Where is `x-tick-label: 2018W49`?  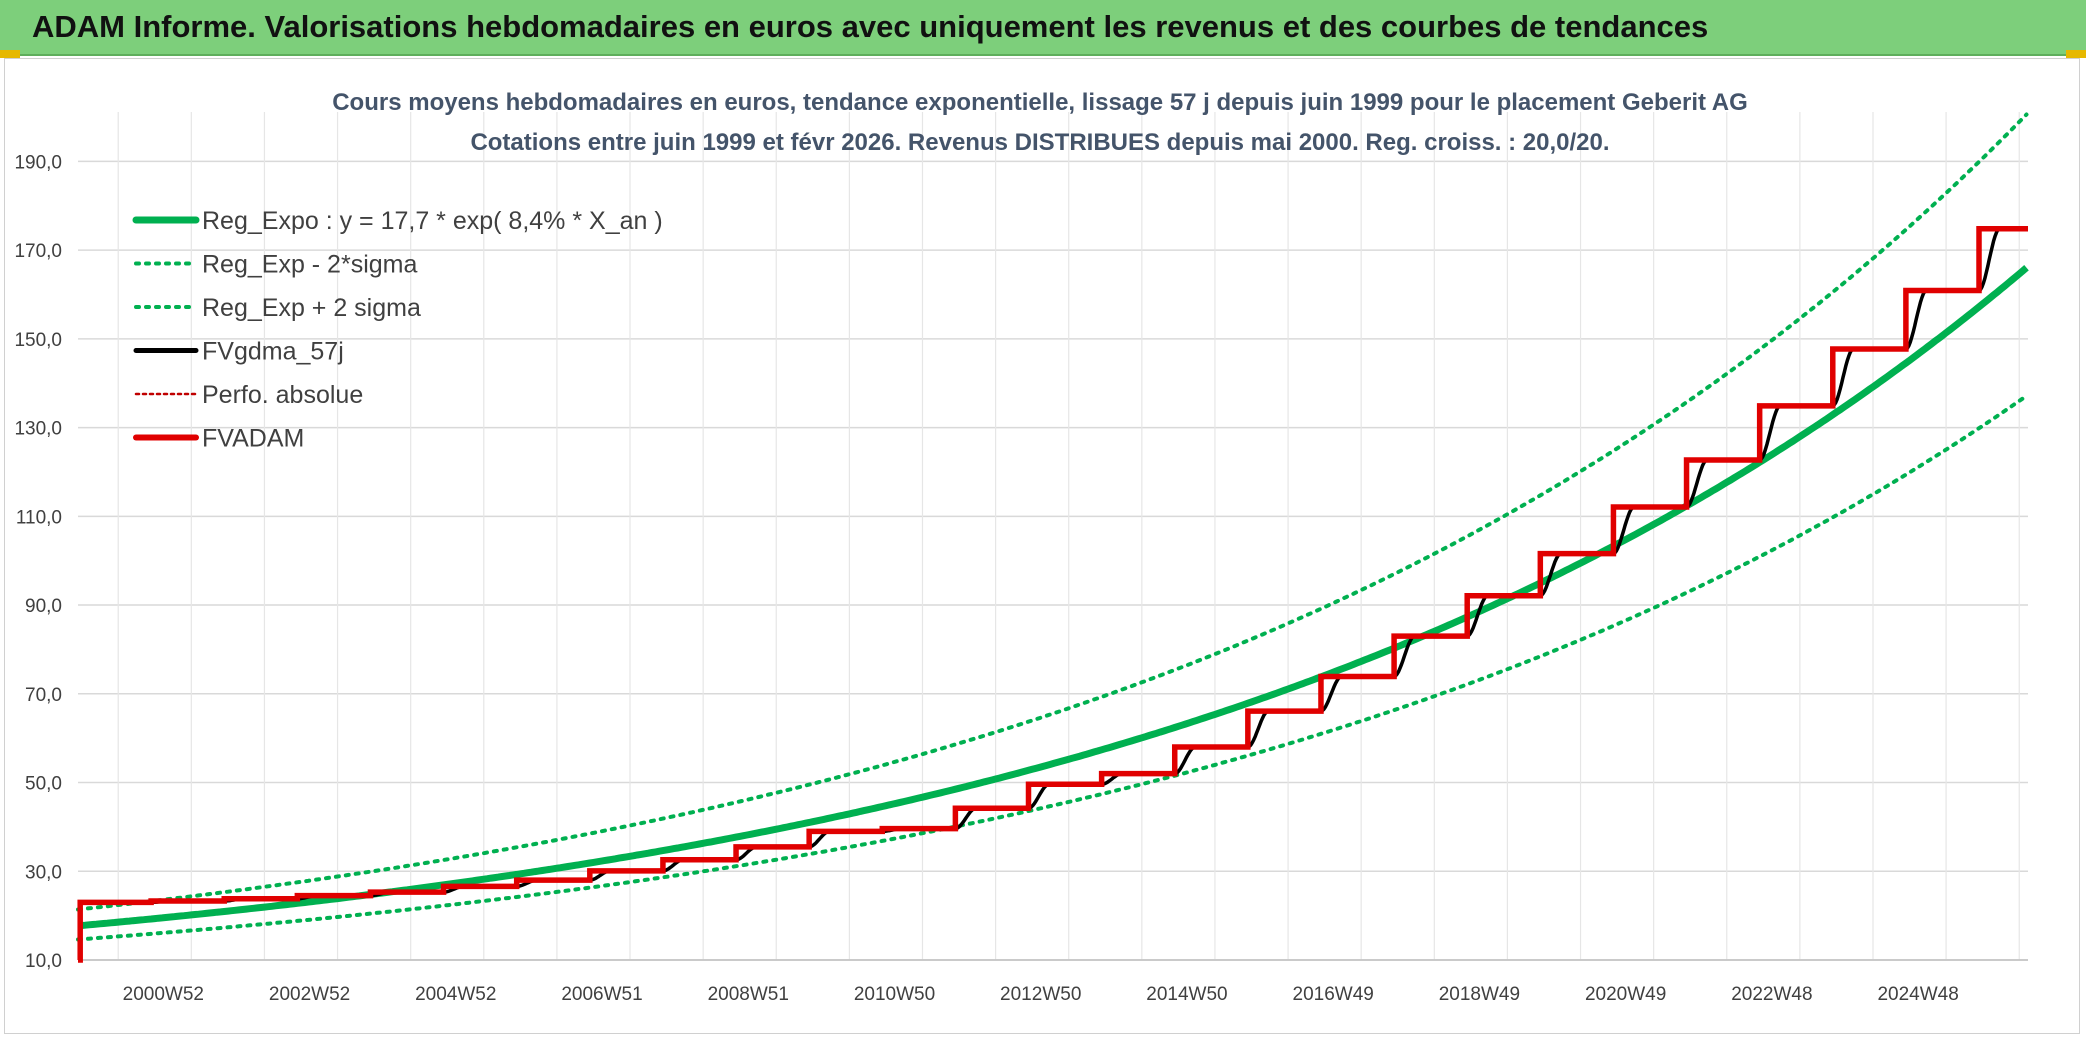
x-tick-label: 2018W49 is located at coordinates (1479, 994).